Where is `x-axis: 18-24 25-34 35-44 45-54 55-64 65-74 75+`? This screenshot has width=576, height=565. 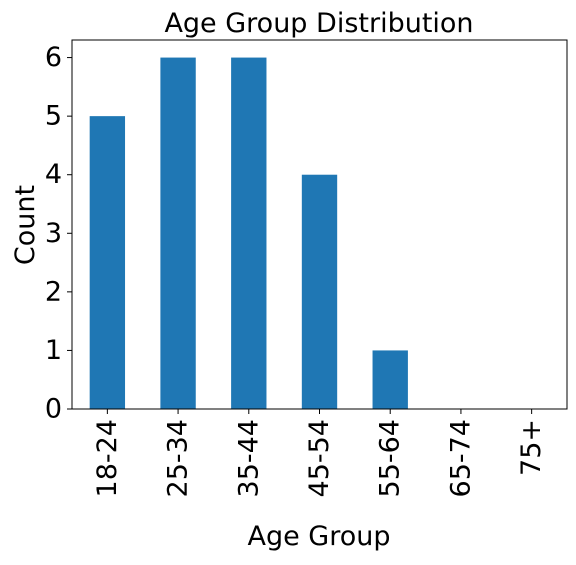
x-axis: 18-24 25-34 35-44 45-54 55-64 65-74 75+ is located at coordinates (319, 453).